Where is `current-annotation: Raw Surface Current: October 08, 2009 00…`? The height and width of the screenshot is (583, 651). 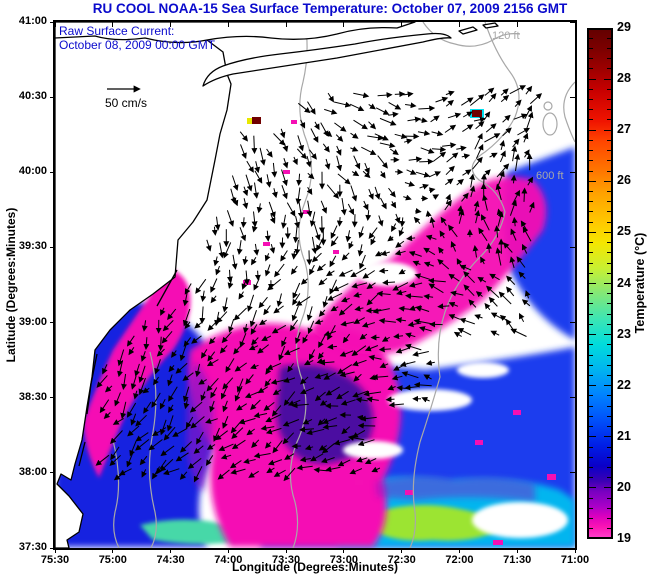
current-annotation: Raw Surface Current: October 08, 2009 00… is located at coordinates (137, 38).